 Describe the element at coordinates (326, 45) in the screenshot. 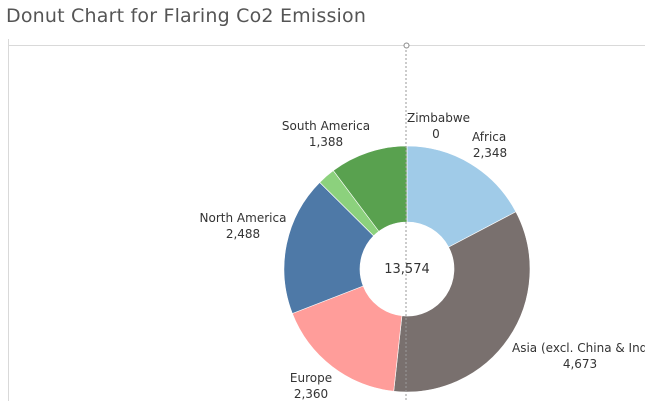

I see `plot-frame-top` at that location.